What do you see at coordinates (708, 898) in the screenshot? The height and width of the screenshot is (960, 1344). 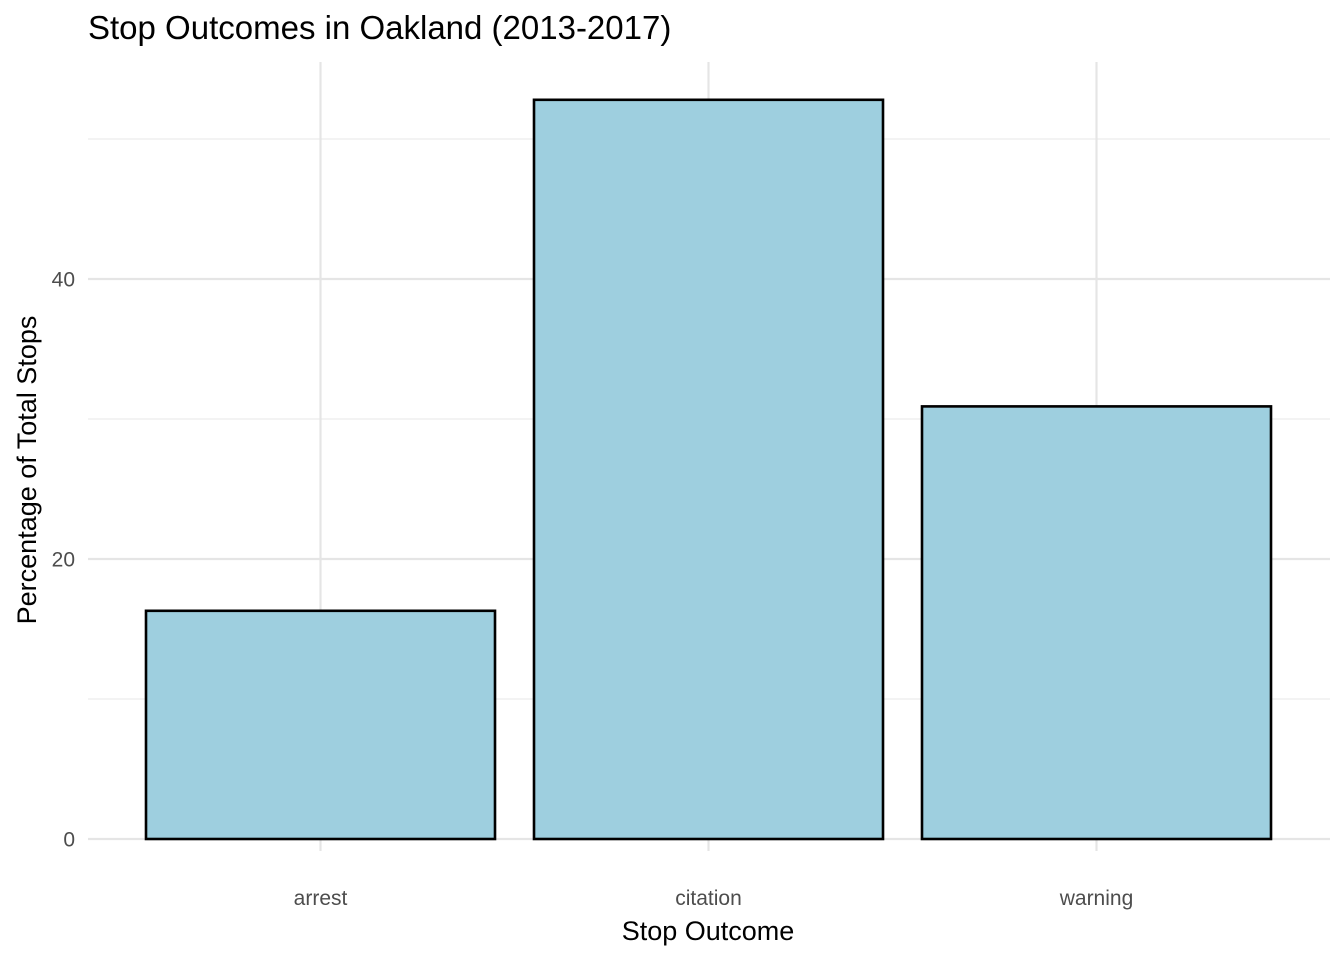 I see `x-tick-label: citation` at bounding box center [708, 898].